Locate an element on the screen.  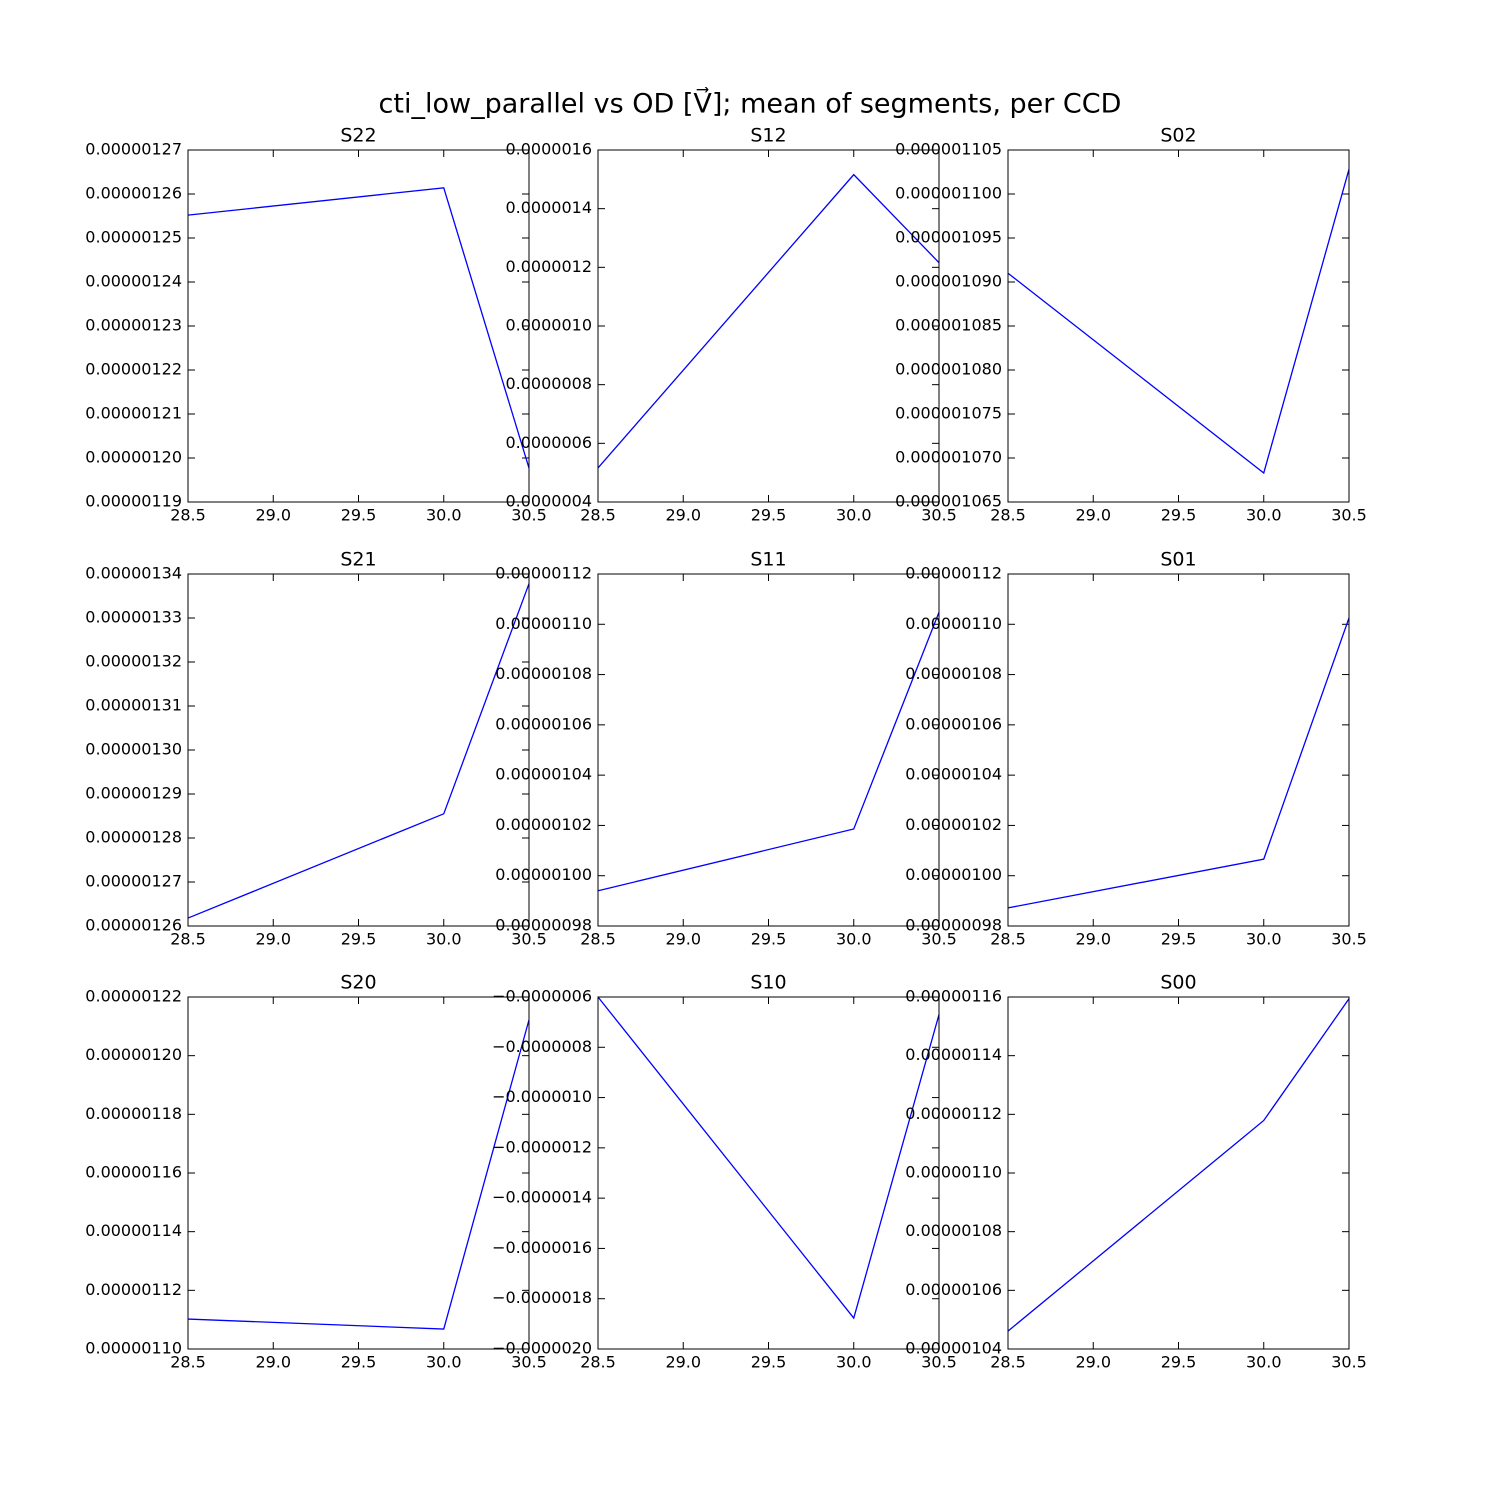
y-tick-label: 0.000001100 is located at coordinates (948, 193).